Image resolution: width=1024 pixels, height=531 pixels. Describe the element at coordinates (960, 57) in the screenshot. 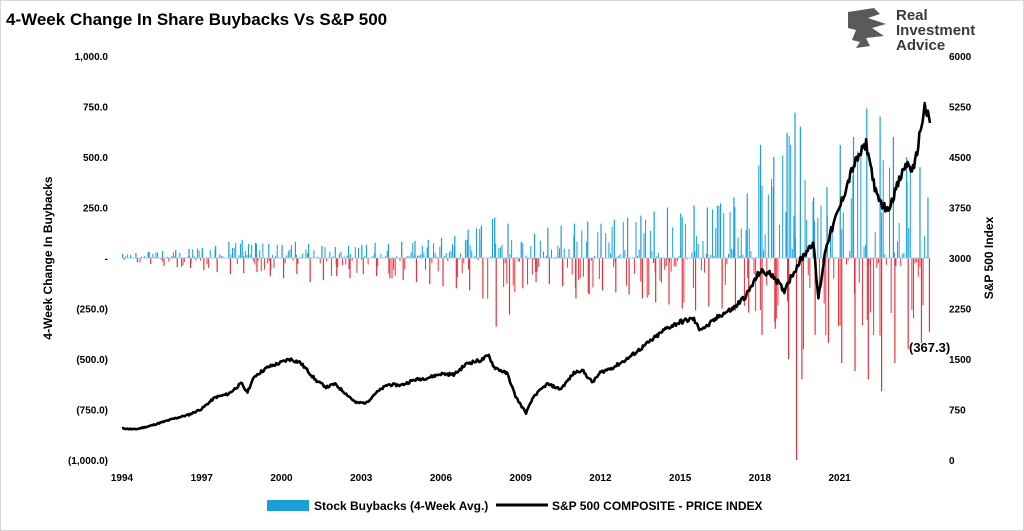

I see `right-tick-label: 6000` at that location.